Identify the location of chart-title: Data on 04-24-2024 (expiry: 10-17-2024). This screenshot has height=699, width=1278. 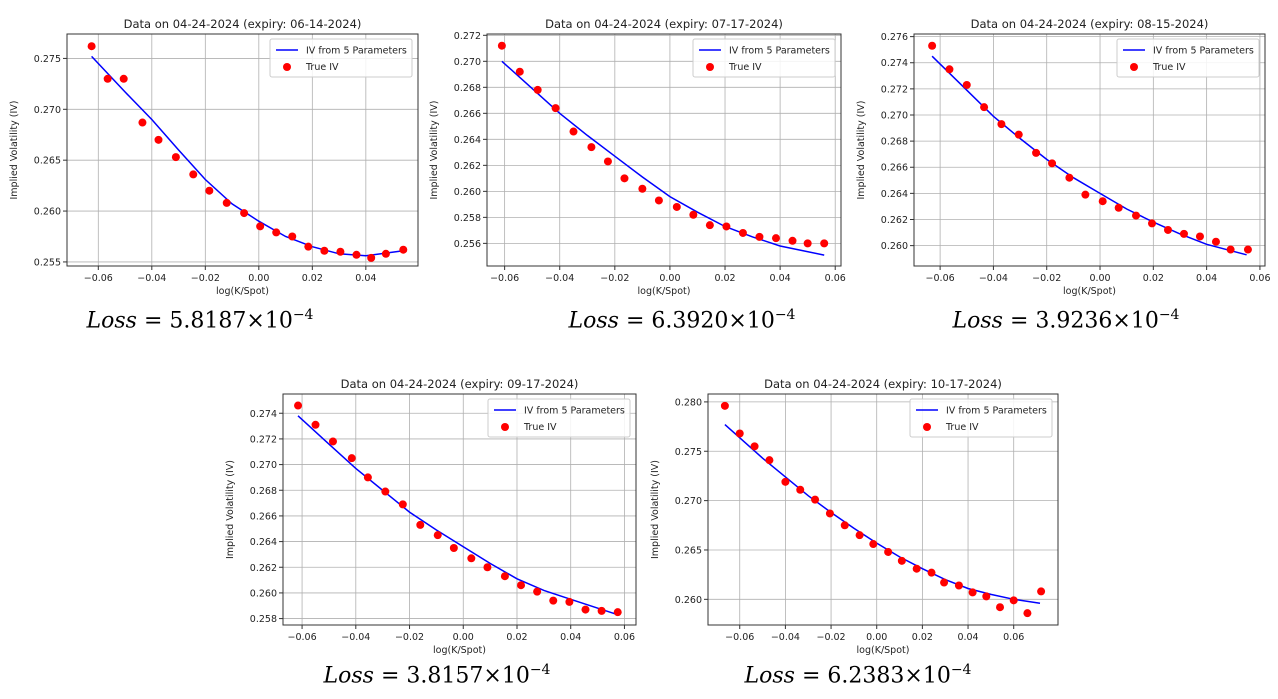
(883, 384).